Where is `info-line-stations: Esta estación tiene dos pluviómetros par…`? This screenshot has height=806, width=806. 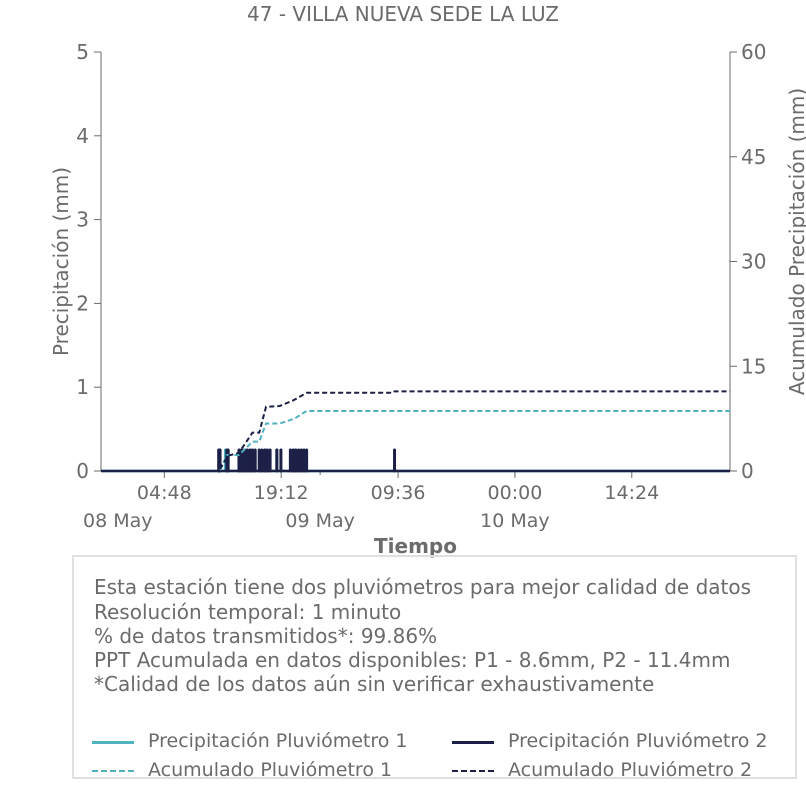
info-line-stations: Esta estación tiene dos pluviómetros par… is located at coordinates (423, 587).